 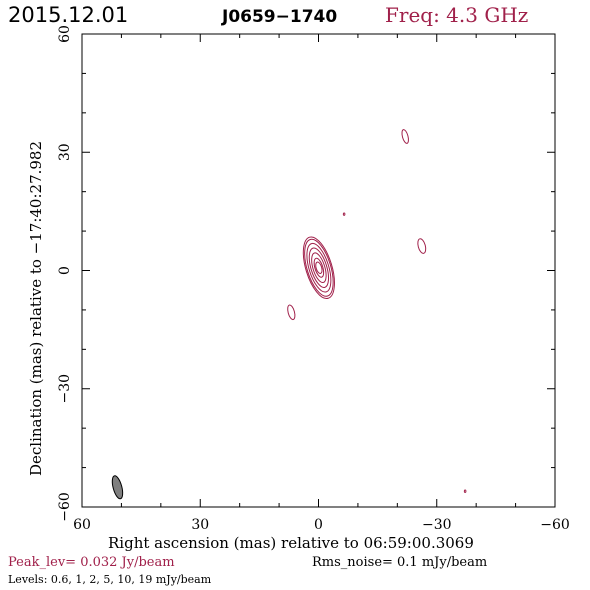 What do you see at coordinates (65, 152) in the screenshot?
I see `y-tick-label: 30` at bounding box center [65, 152].